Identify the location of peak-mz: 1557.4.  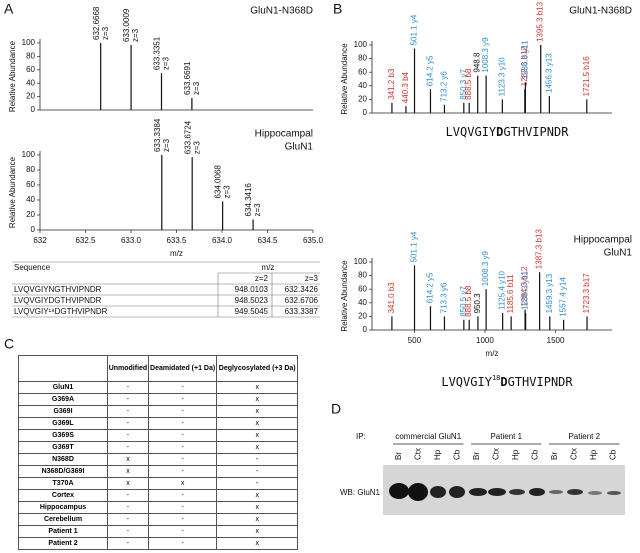
(563, 304).